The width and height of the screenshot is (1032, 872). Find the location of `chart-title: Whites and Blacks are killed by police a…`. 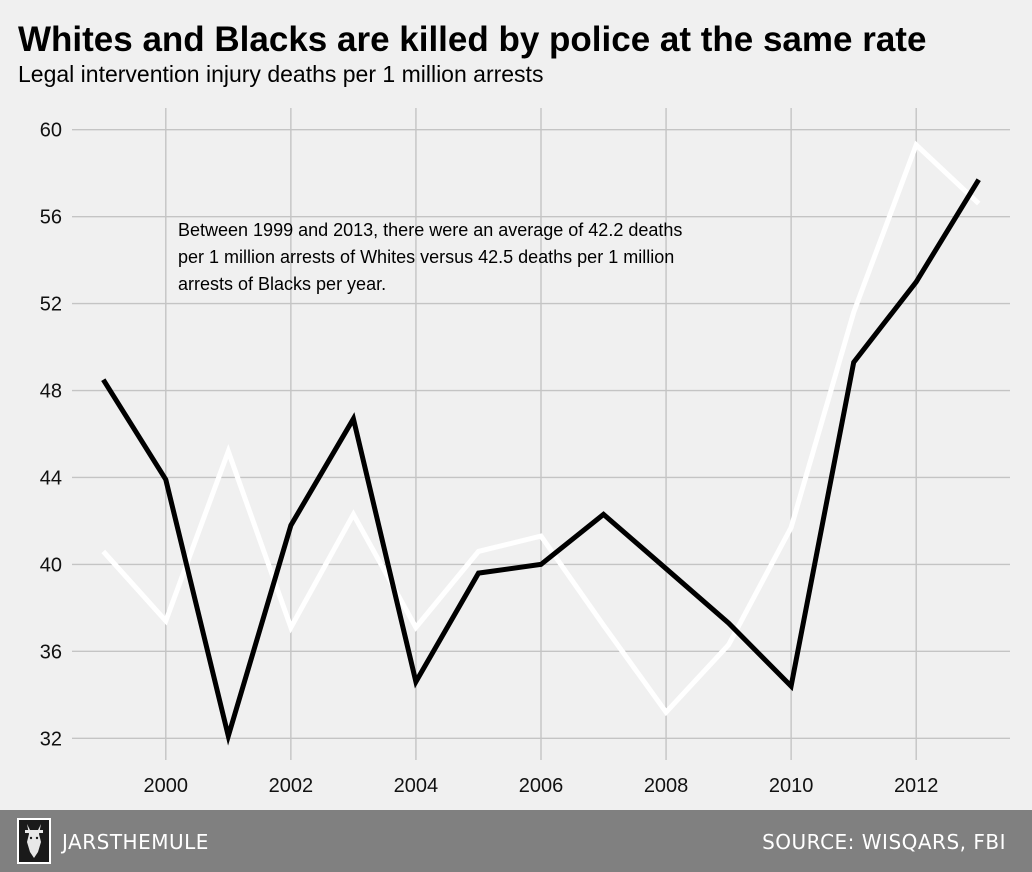

chart-title: Whites and Blacks are killed by police a… is located at coordinates (472, 39).